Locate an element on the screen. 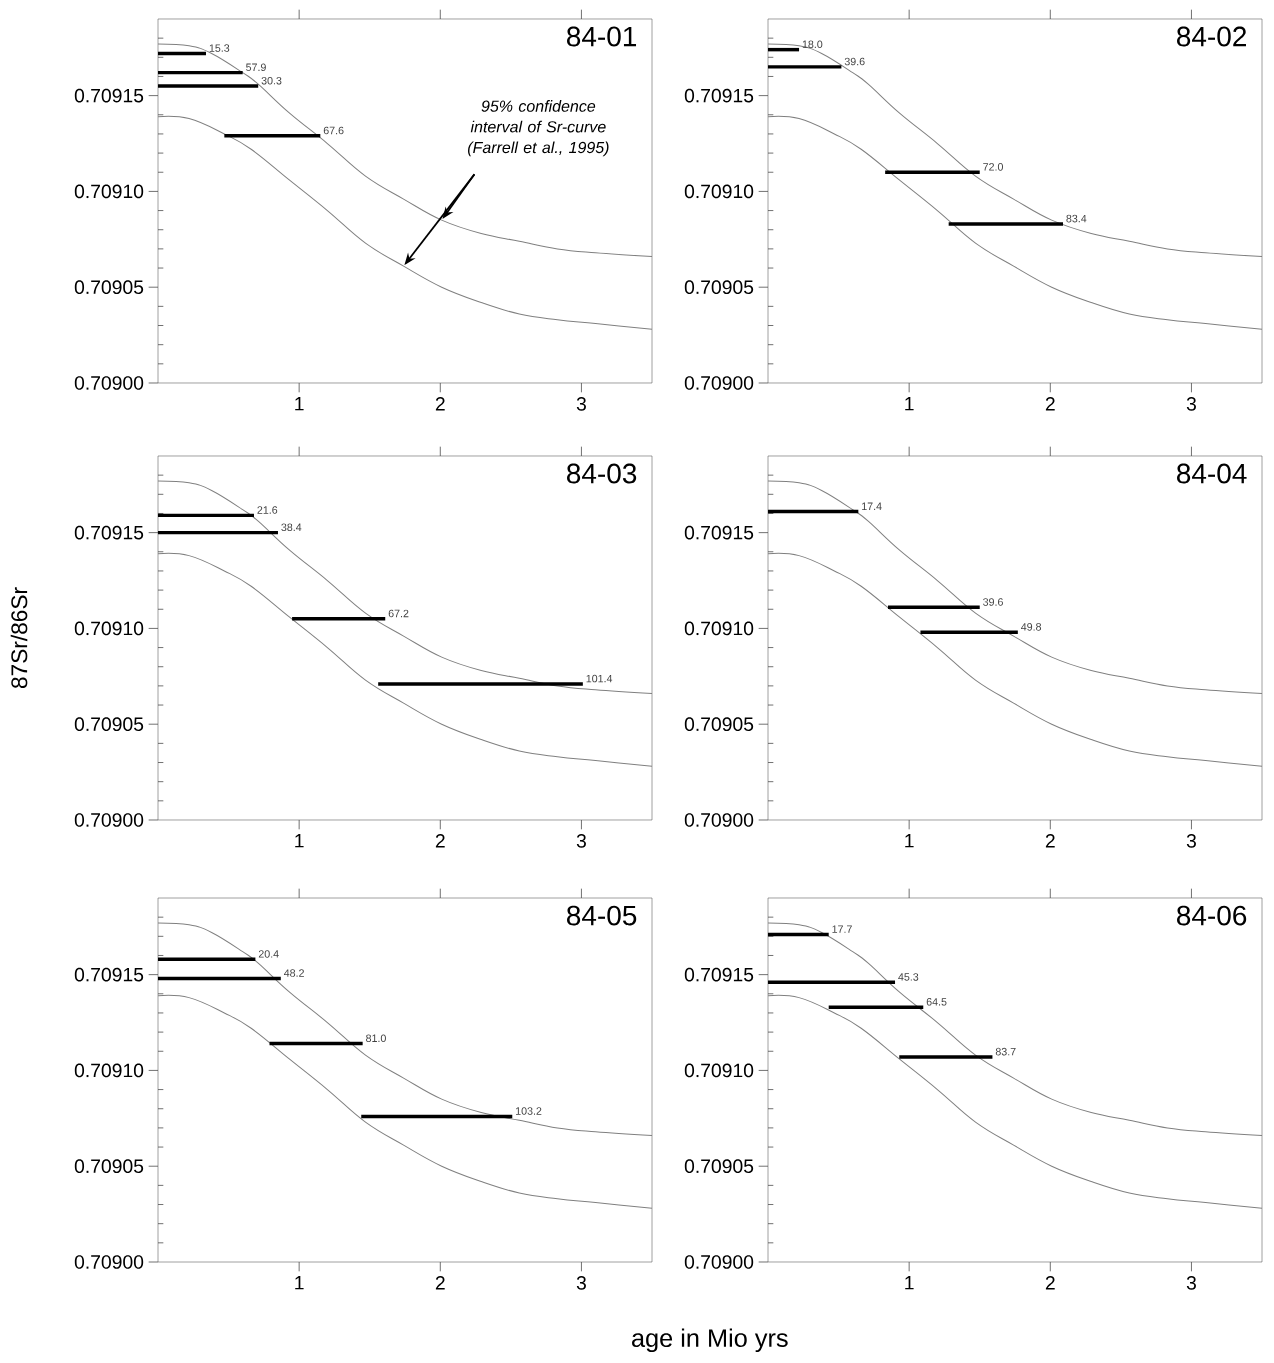  series-label: 103.2 is located at coordinates (529, 1111).